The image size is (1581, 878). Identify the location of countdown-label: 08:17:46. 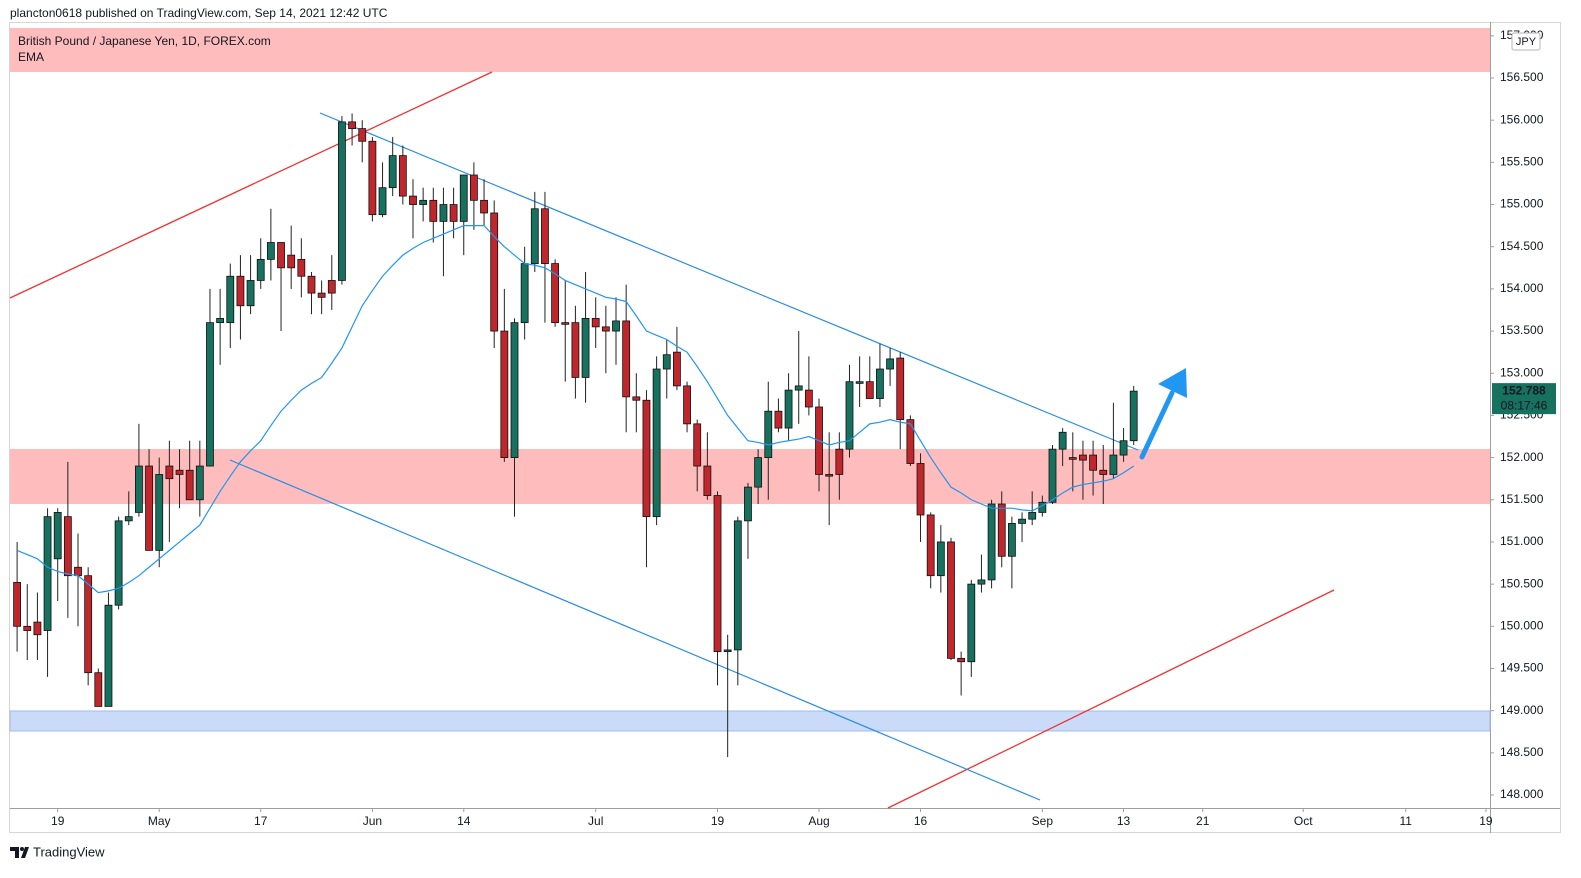
(1524, 405).